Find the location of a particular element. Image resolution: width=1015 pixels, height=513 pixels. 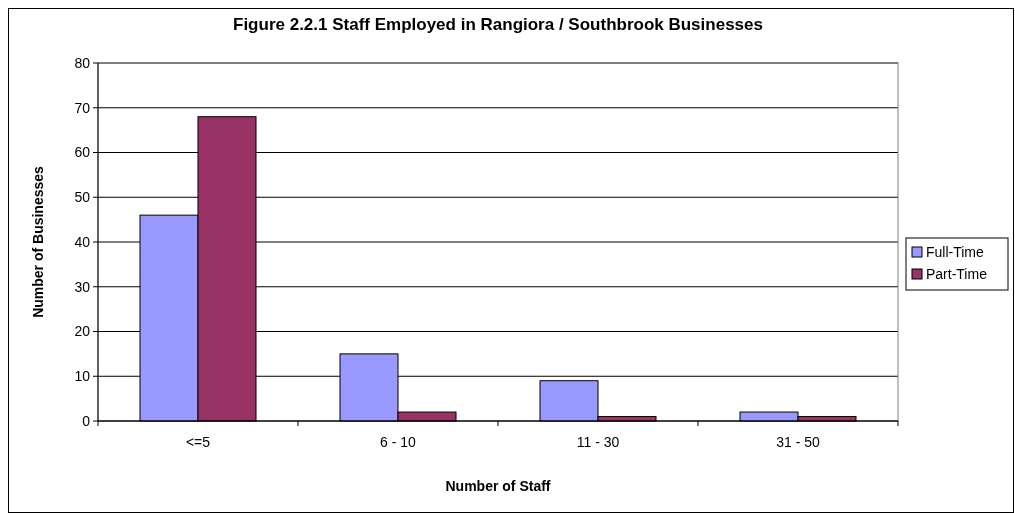

x-tick-label: 11 - 30 is located at coordinates (598, 442).